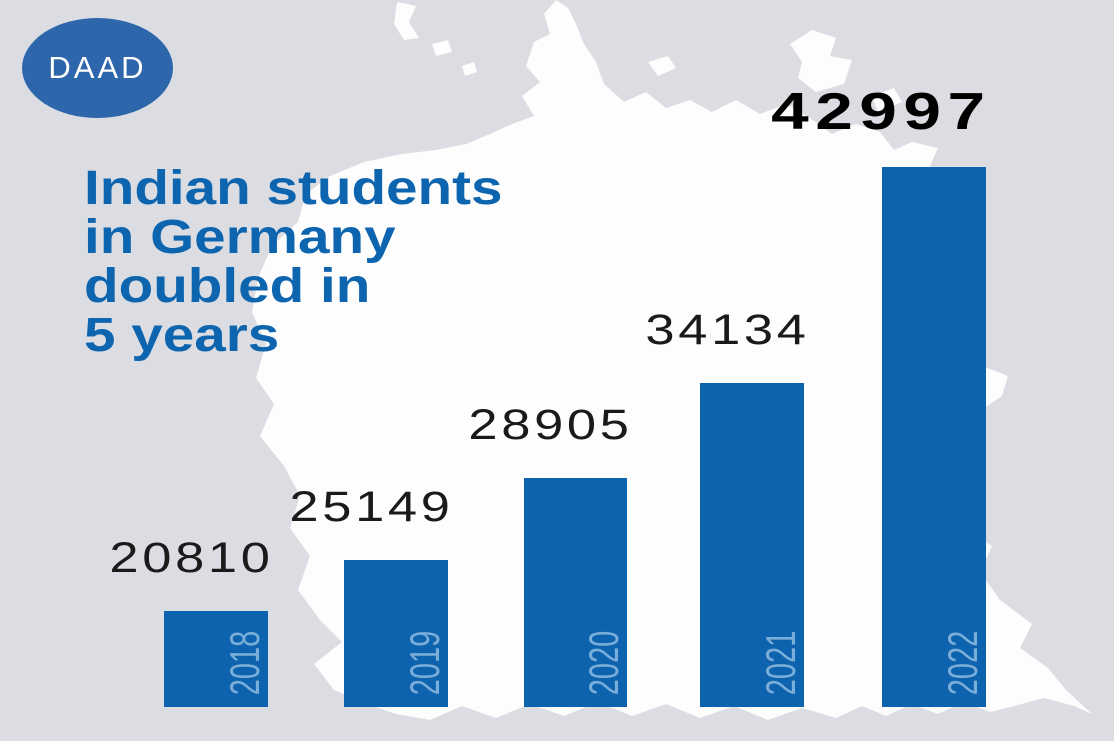  What do you see at coordinates (191, 558) in the screenshot?
I see `bar-value-label-2018: 20810` at bounding box center [191, 558].